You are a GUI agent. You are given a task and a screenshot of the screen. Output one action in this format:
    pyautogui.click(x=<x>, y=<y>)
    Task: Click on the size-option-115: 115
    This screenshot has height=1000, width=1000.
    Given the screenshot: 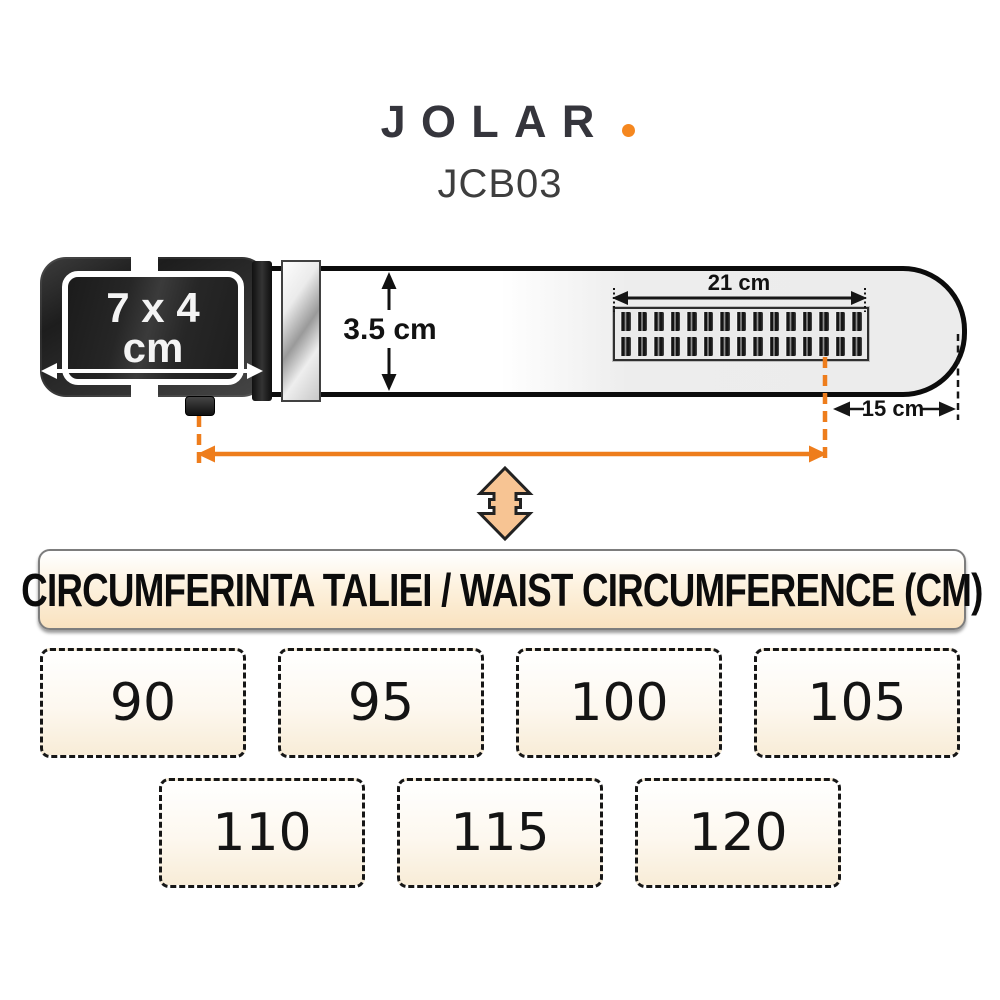 What is the action you would take?
    pyautogui.click(x=500, y=833)
    